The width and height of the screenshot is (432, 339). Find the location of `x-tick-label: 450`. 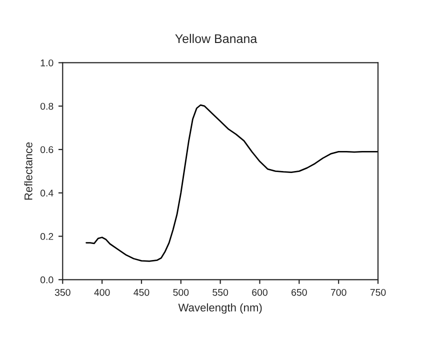

x-tick-label: 450 is located at coordinates (142, 292).